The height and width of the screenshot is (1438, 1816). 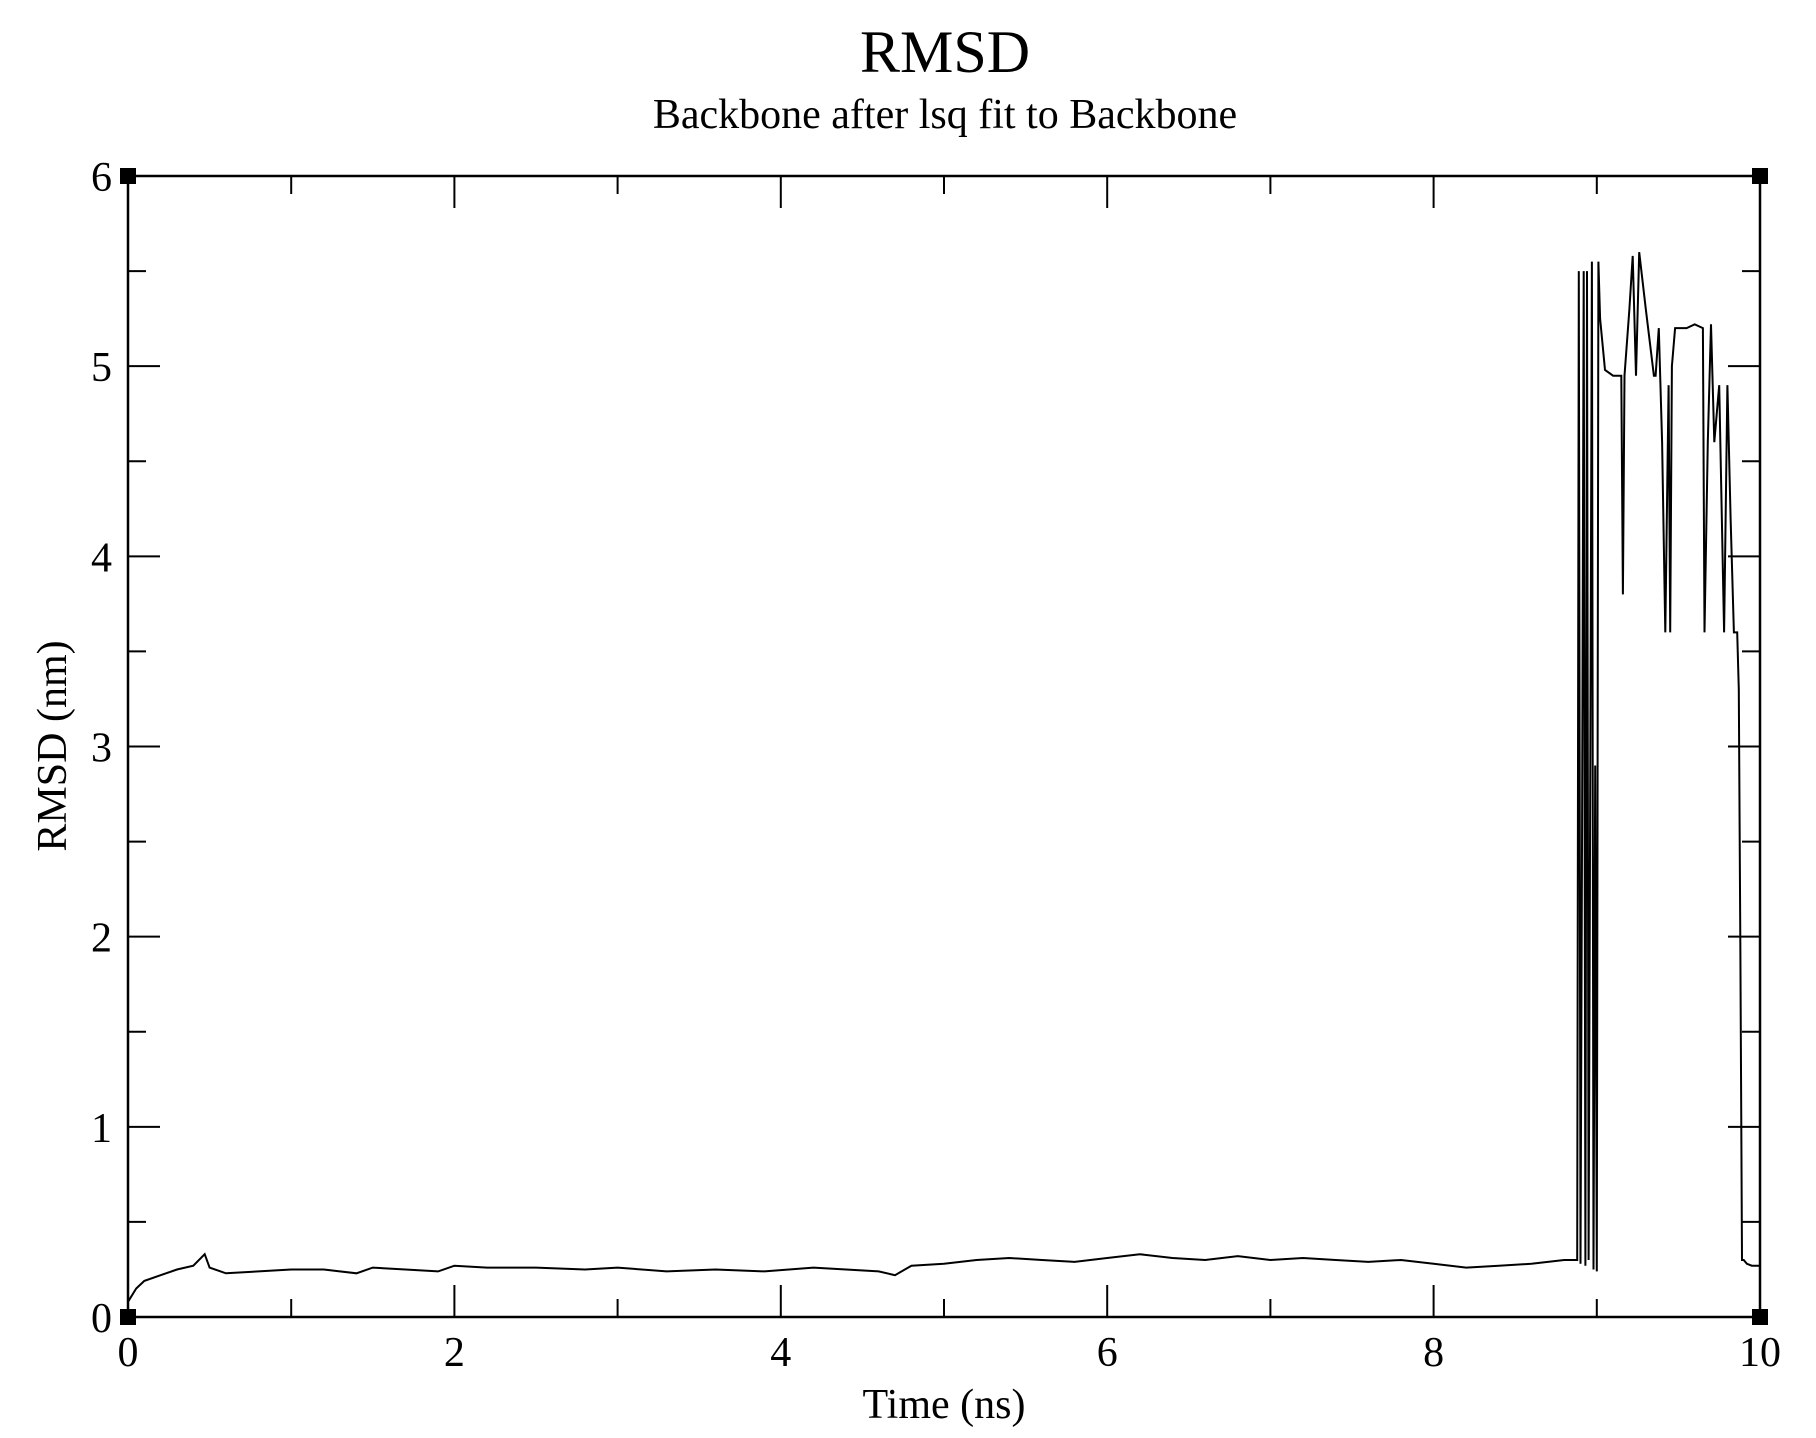 What do you see at coordinates (1760, 1353) in the screenshot?
I see `x-tick-label: 10` at bounding box center [1760, 1353].